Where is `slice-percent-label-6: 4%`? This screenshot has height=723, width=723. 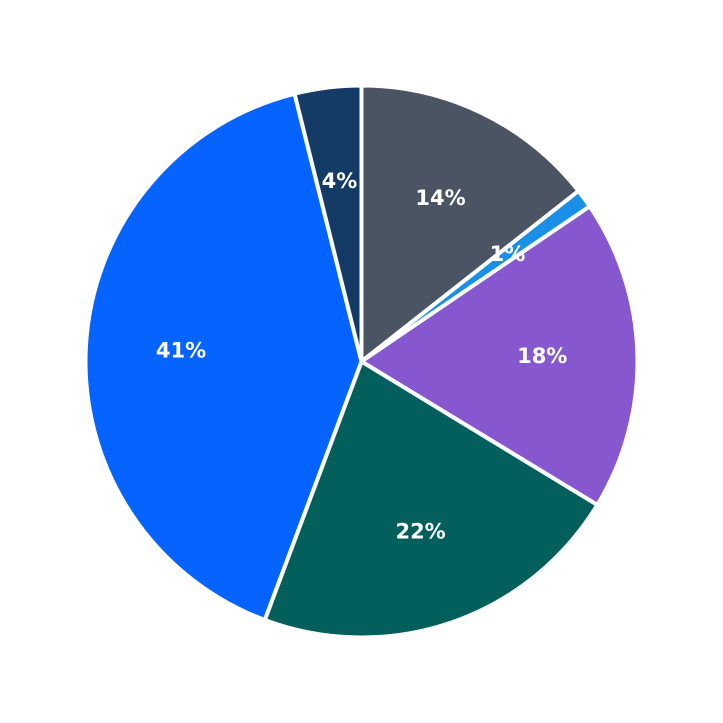
slice-percent-label-6: 4% is located at coordinates (340, 181).